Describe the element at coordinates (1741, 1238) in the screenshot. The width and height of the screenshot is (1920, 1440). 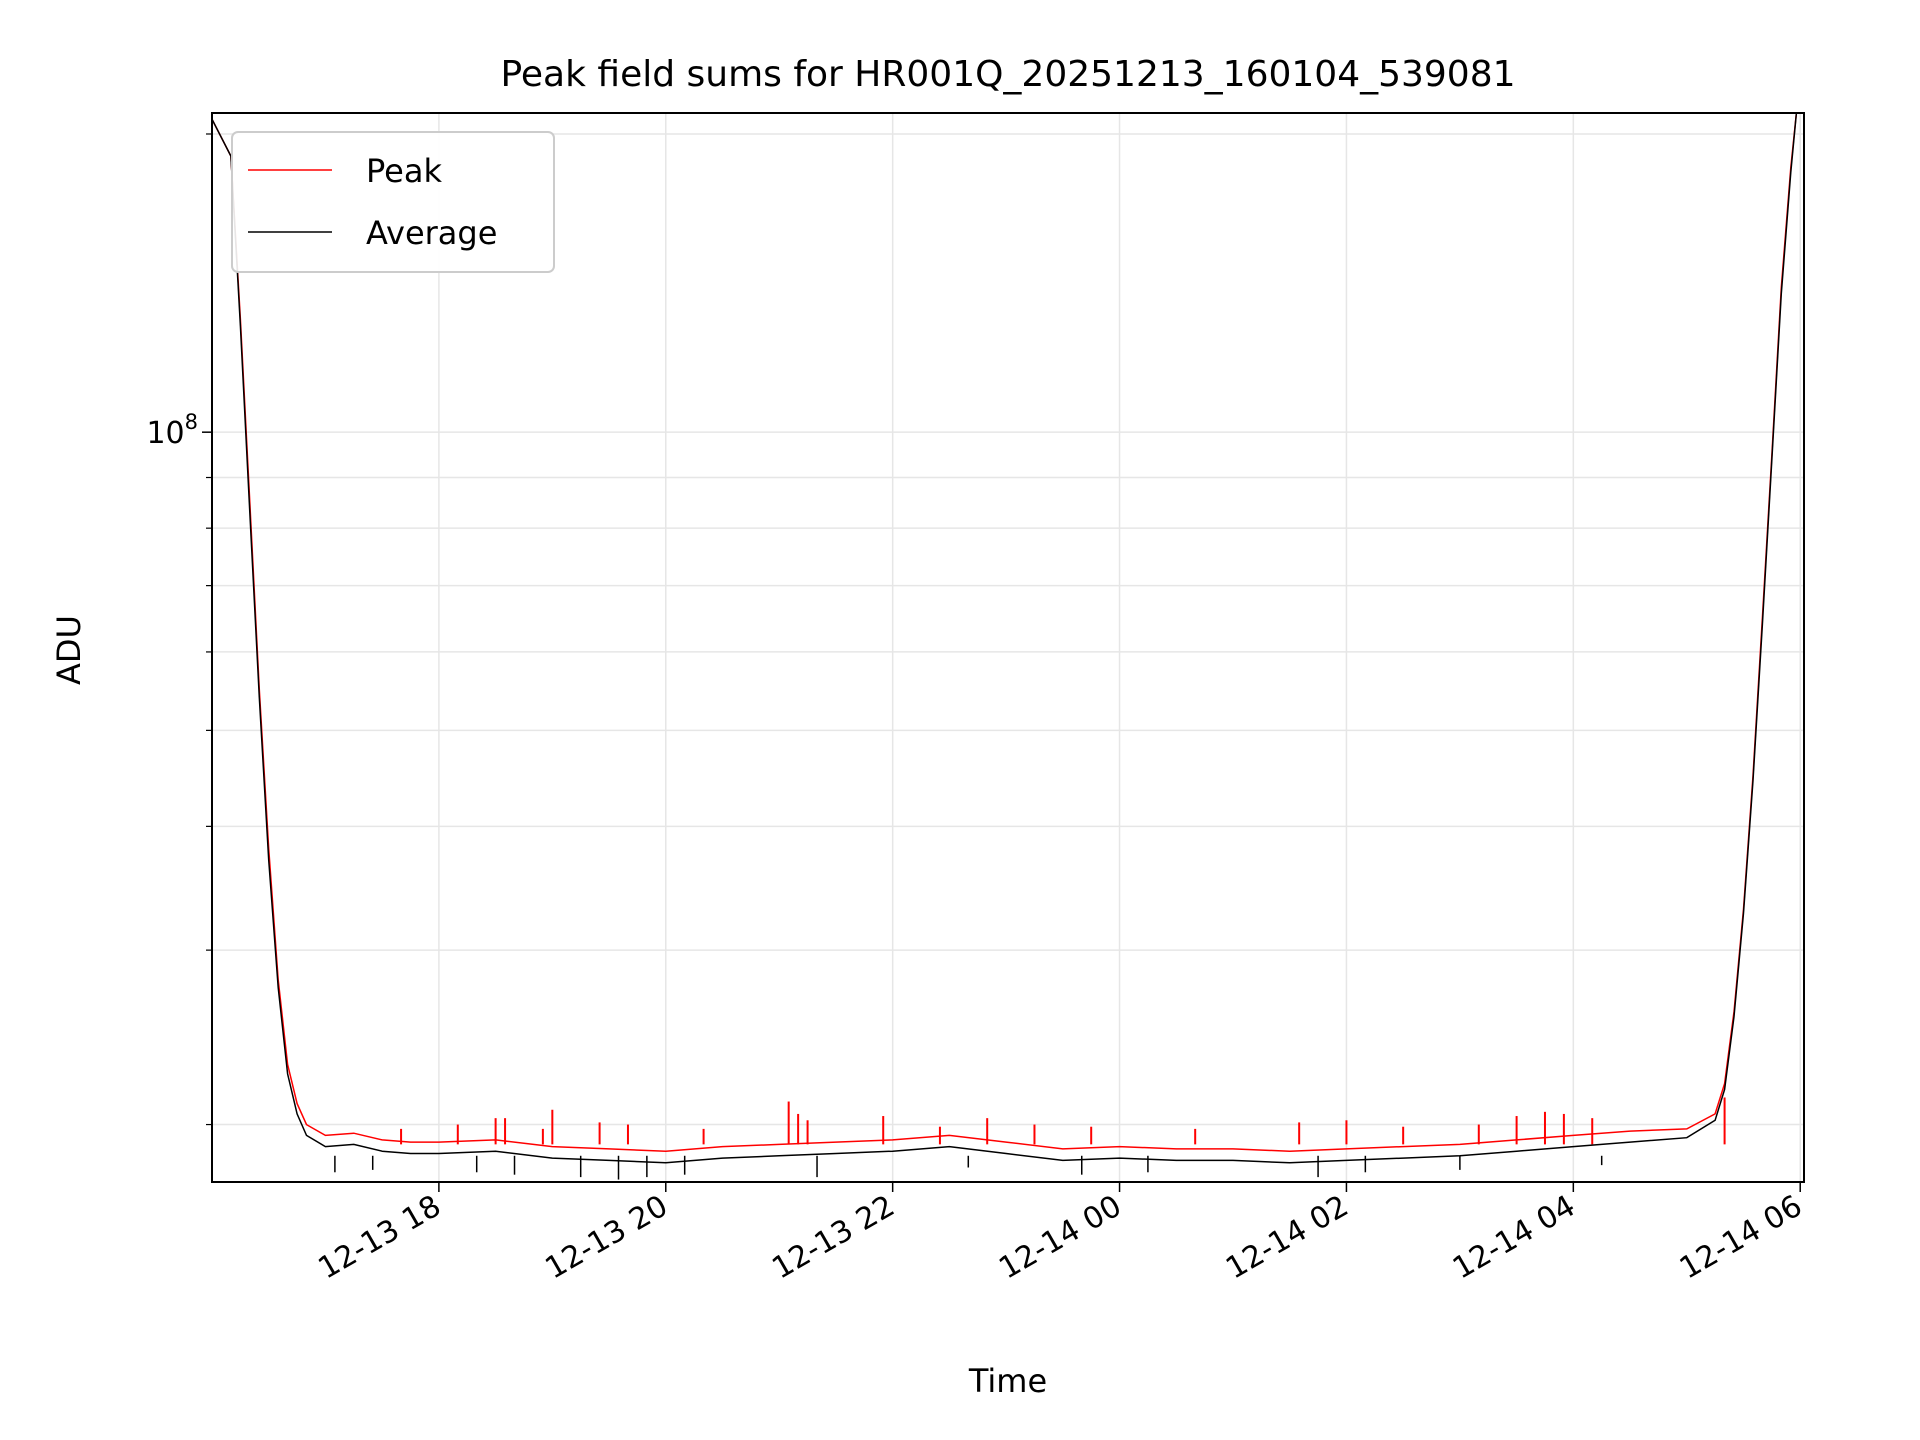
I see `x-tick-label: 12-14 06` at that location.